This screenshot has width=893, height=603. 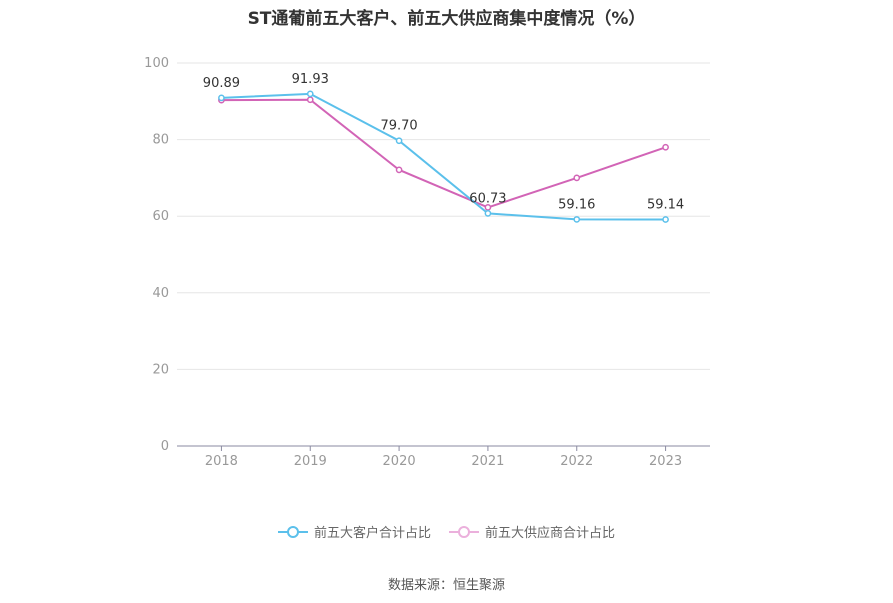 I want to click on chart-title: ST通葡前五大客户、前五大供应商集中度情况（%）, so click(x=446, y=19).